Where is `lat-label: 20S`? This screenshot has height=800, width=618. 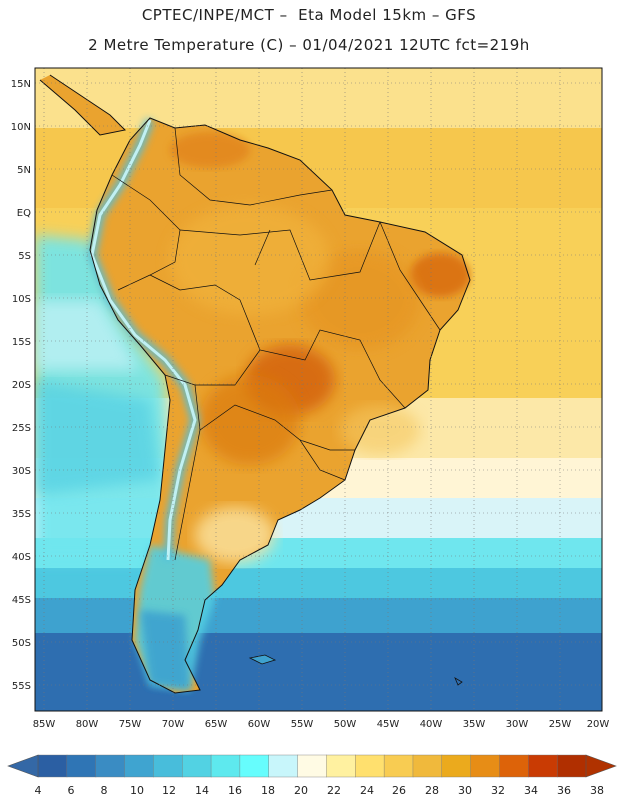
lat-label: 20S is located at coordinates (21, 385).